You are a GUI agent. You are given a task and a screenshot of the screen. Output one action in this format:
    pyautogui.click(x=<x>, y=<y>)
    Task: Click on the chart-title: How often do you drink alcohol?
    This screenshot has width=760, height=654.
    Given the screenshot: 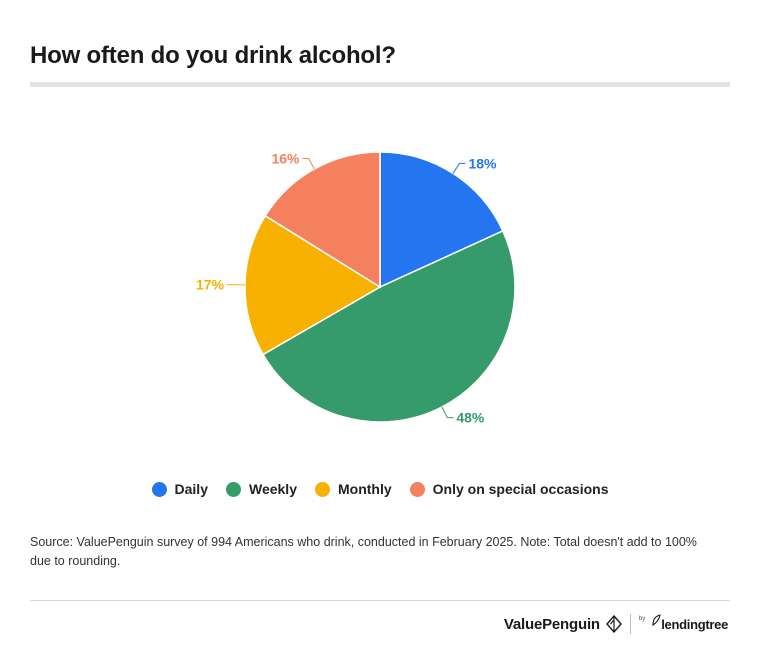 What is the action you would take?
    pyautogui.click(x=213, y=55)
    